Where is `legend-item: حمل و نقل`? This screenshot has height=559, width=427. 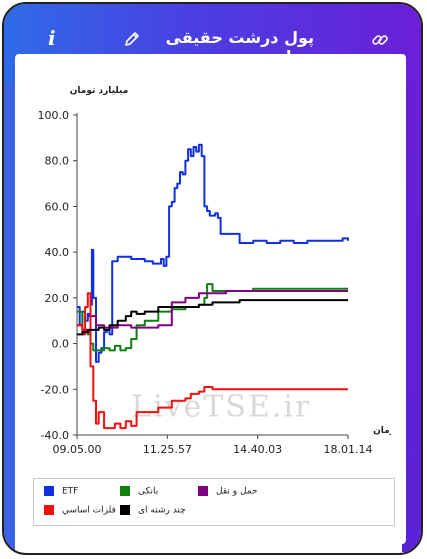 legend-item: حمل و نقل is located at coordinates (226, 491).